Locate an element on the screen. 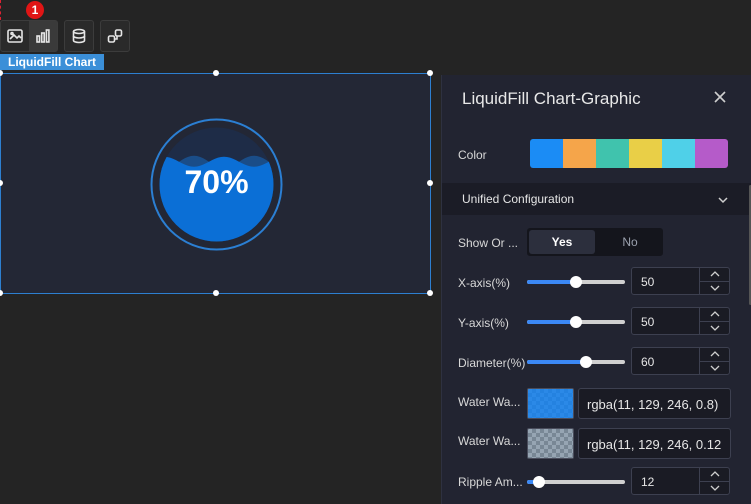 The image size is (751, 504). toolbar-group-data is located at coordinates (79, 36).